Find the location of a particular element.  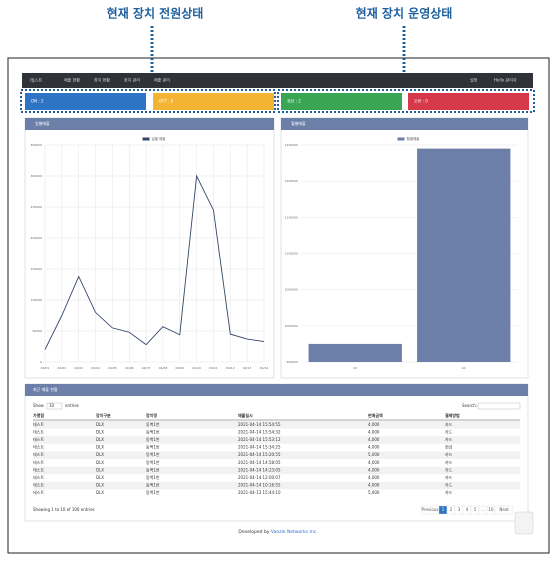

page-label: 3 is located at coordinates (459, 509).